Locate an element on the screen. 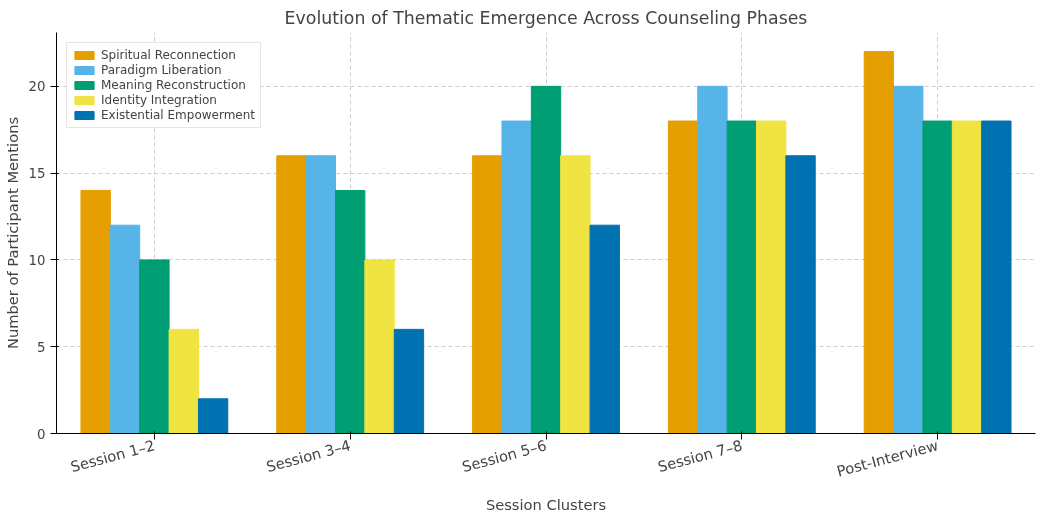 Image resolution: width=1046 pixels, height=520 pixels. legend-label: Meaning Reconstruction is located at coordinates (173, 85).